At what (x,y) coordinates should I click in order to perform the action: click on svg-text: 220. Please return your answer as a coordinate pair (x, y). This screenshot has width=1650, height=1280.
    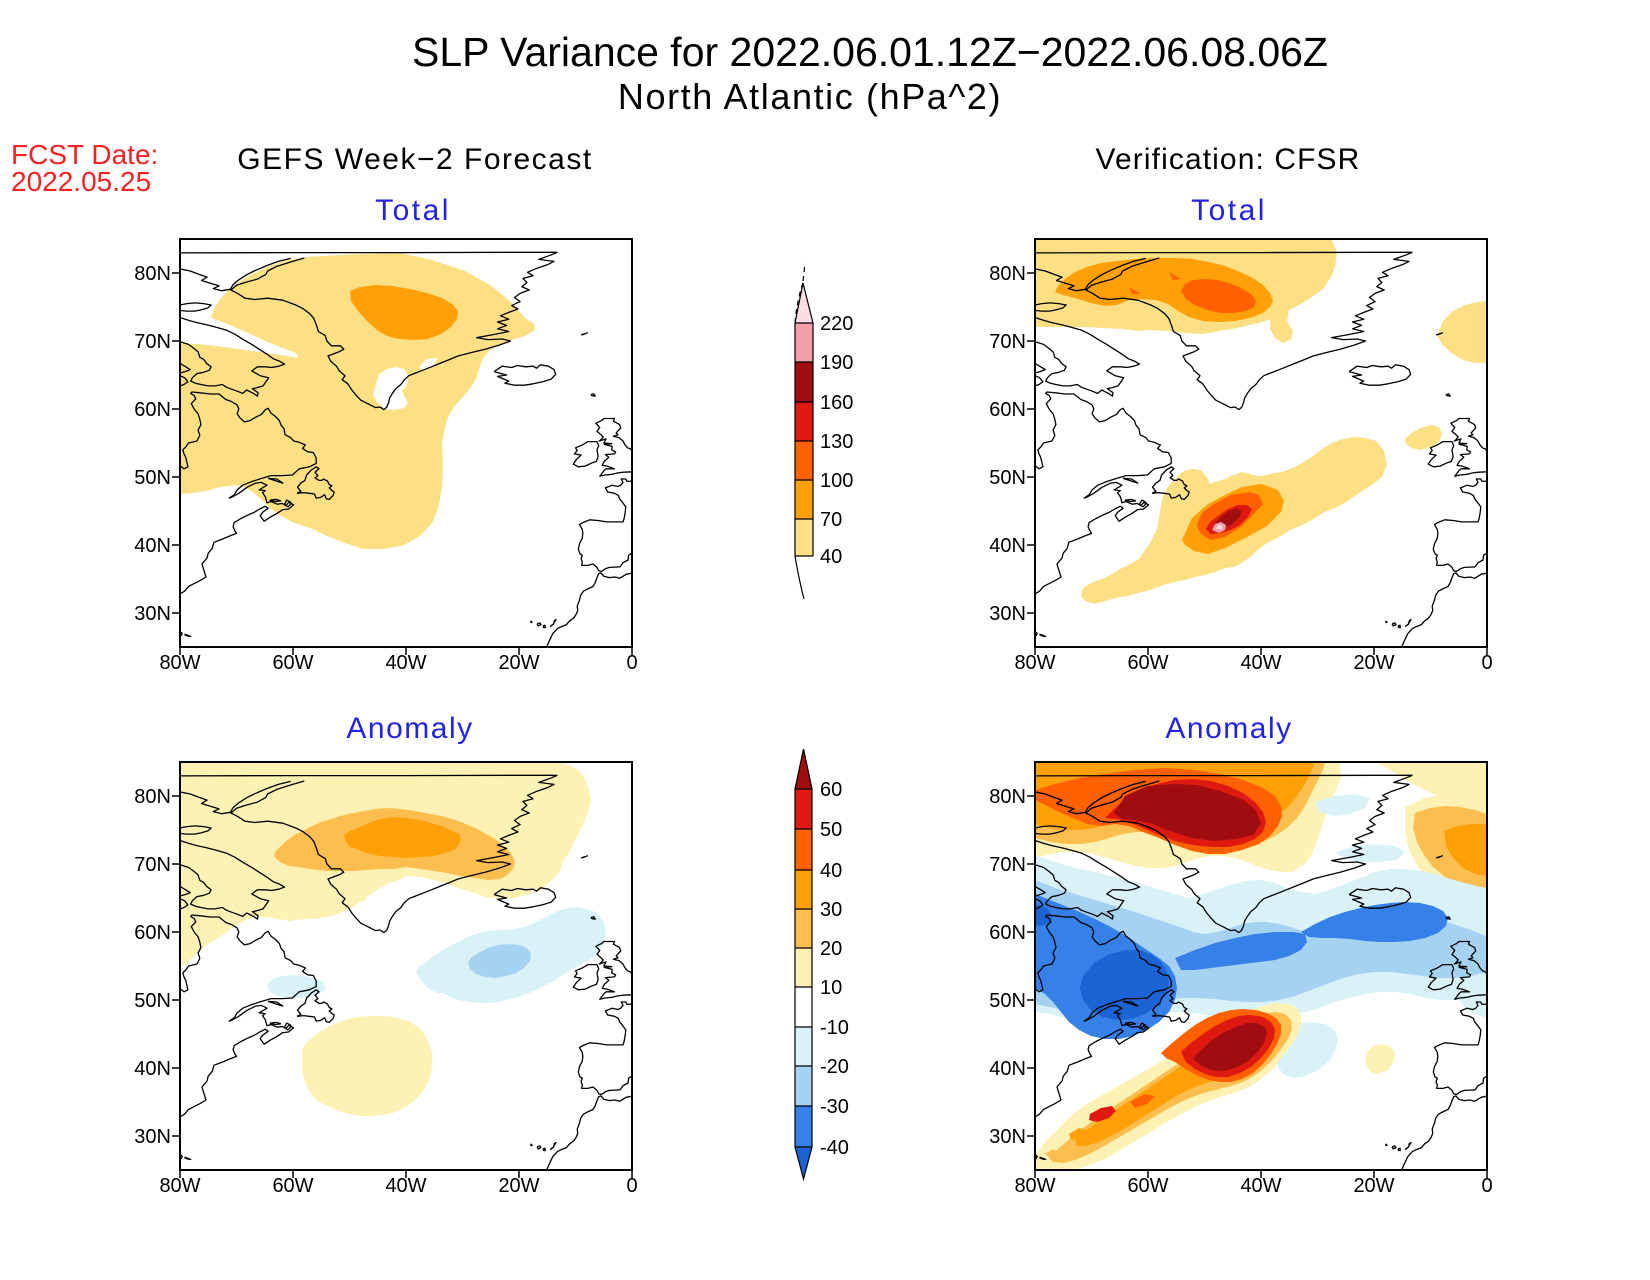
    Looking at the image, I should click on (836, 324).